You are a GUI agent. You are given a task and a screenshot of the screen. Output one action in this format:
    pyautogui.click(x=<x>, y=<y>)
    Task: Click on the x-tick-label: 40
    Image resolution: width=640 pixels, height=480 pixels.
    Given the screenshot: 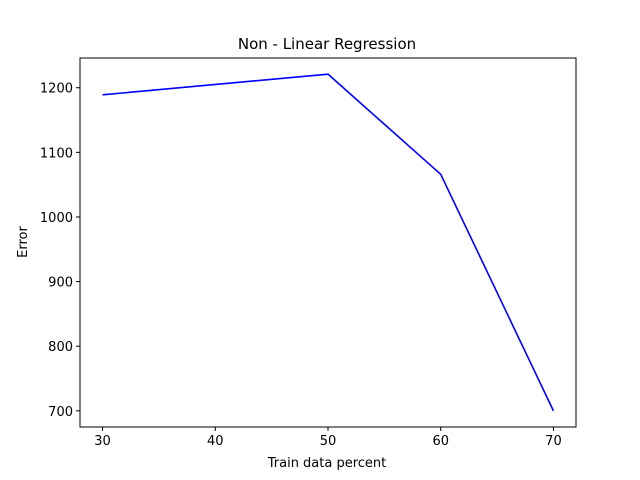 What is the action you would take?
    pyautogui.click(x=215, y=441)
    